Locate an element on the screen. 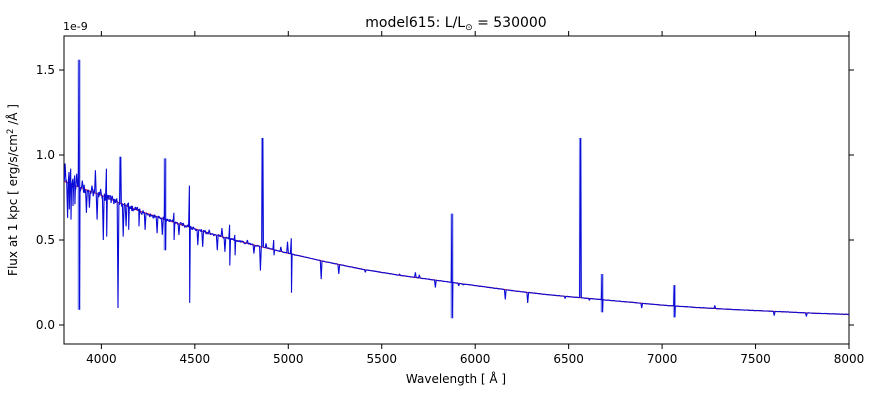 The width and height of the screenshot is (880, 400). x-tick-label: 5000 is located at coordinates (288, 359).